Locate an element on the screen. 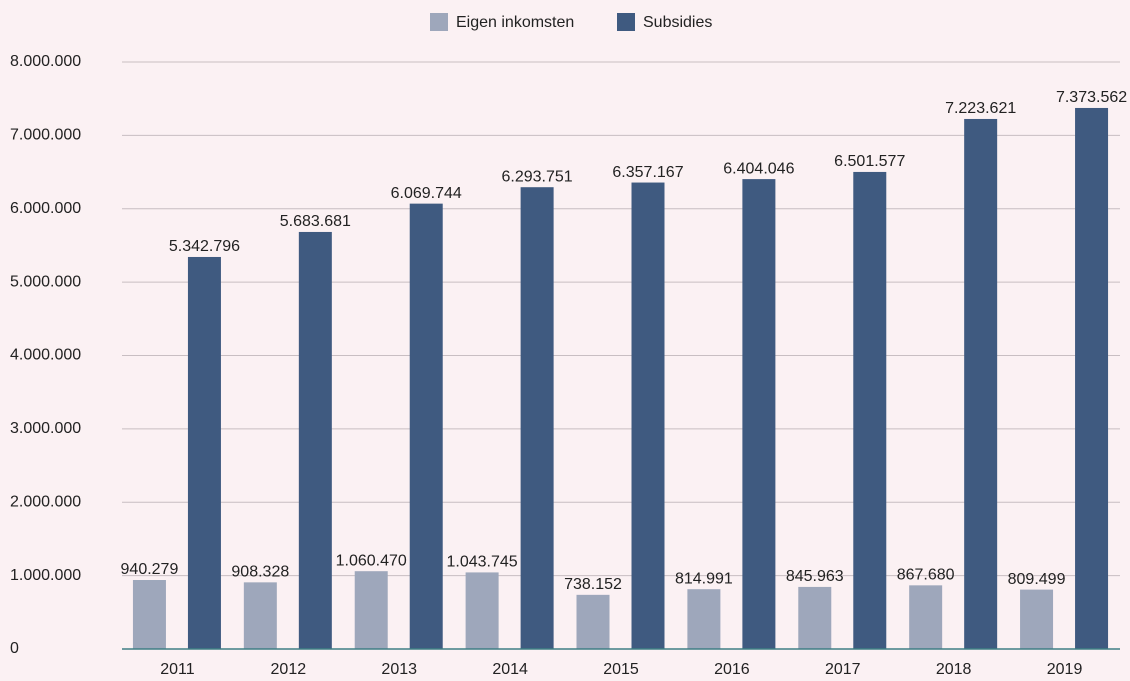 The image size is (1130, 681). value-label: 5.342.796 is located at coordinates (204, 246).